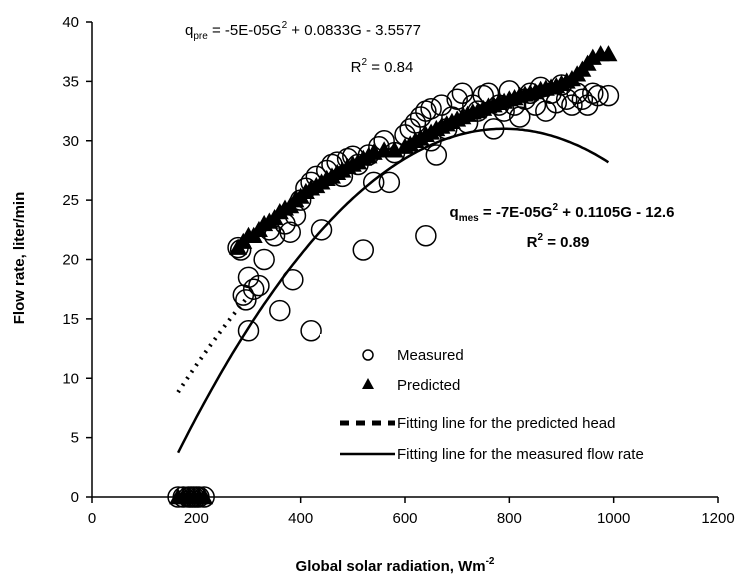 Image resolution: width=754 pixels, height=581 pixels. What do you see at coordinates (509, 518) in the screenshot?
I see `x-tick-label: 800` at bounding box center [509, 518].